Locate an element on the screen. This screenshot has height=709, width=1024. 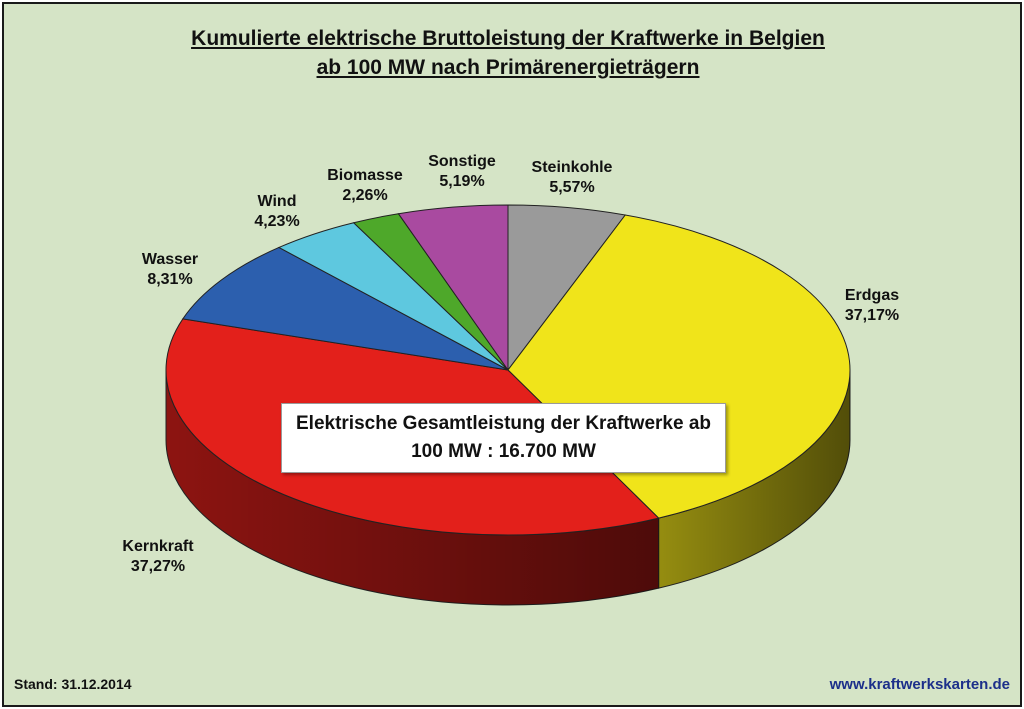
slice-value-wind: 4,23% is located at coordinates (276, 221).